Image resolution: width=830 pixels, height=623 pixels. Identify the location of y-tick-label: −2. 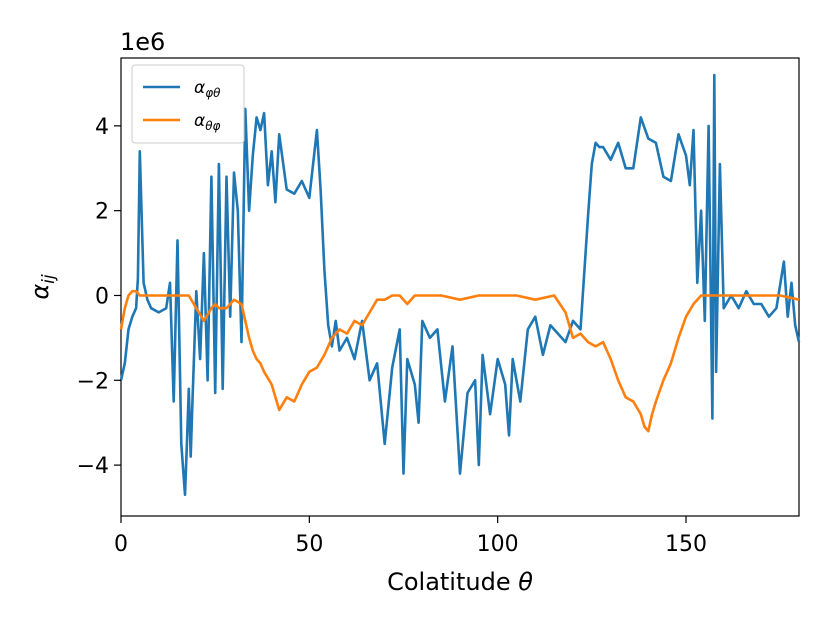
(93, 381).